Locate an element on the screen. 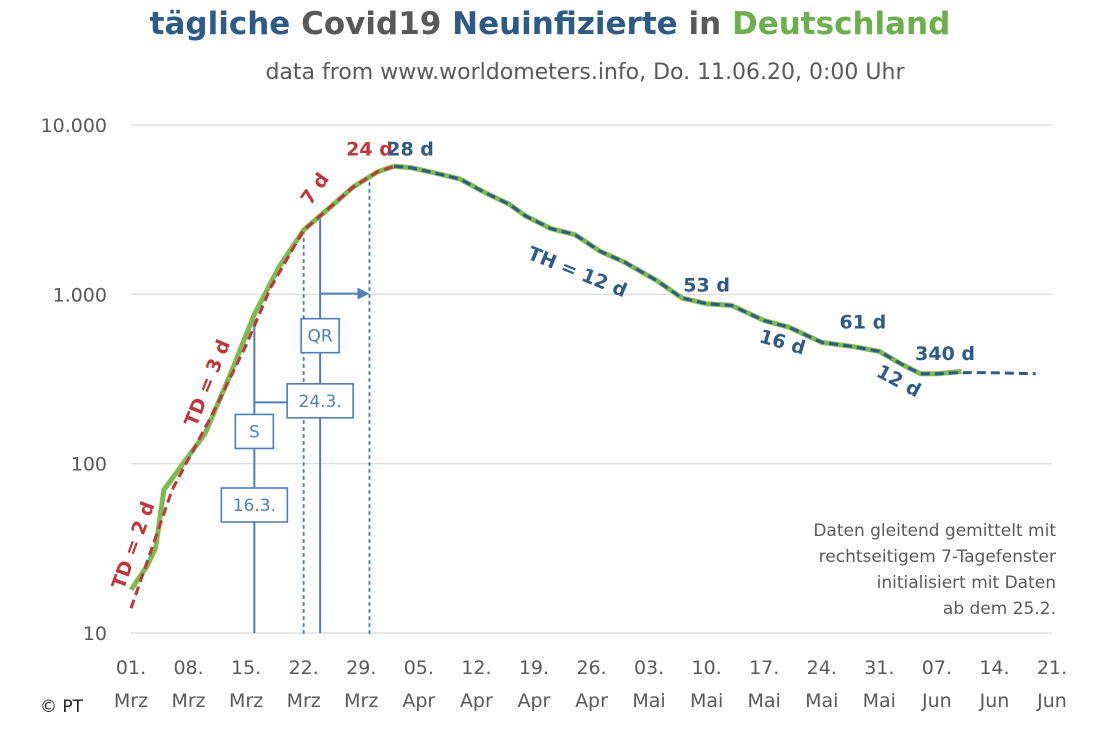  line-annotation: 28 d is located at coordinates (410, 150).